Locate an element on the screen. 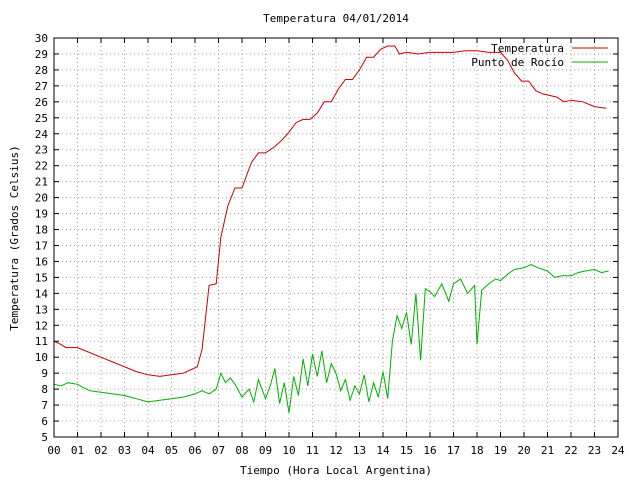 The width and height of the screenshot is (640, 480). legend-label: Punto de Rocío is located at coordinates (517, 62).